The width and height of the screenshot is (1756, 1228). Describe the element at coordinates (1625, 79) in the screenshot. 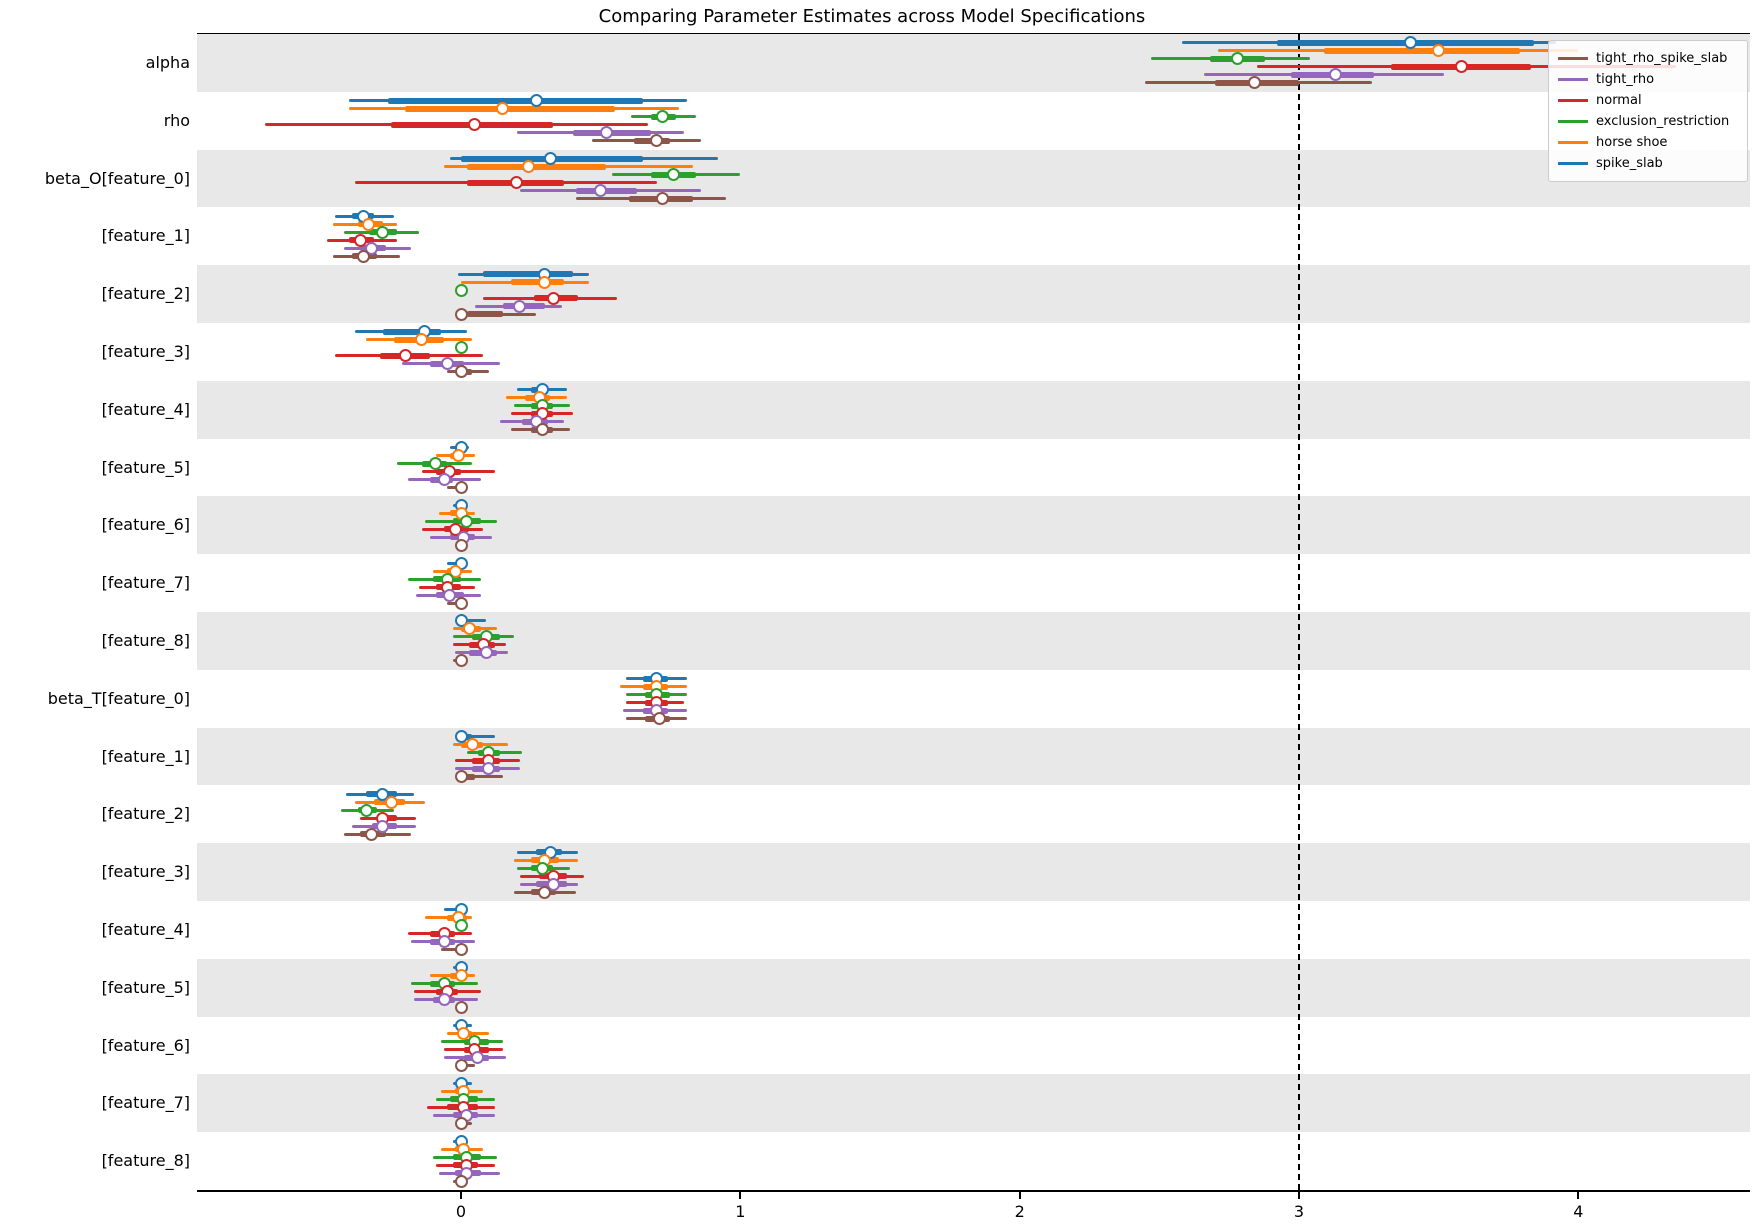

I see `legend-label: tight_rho` at that location.